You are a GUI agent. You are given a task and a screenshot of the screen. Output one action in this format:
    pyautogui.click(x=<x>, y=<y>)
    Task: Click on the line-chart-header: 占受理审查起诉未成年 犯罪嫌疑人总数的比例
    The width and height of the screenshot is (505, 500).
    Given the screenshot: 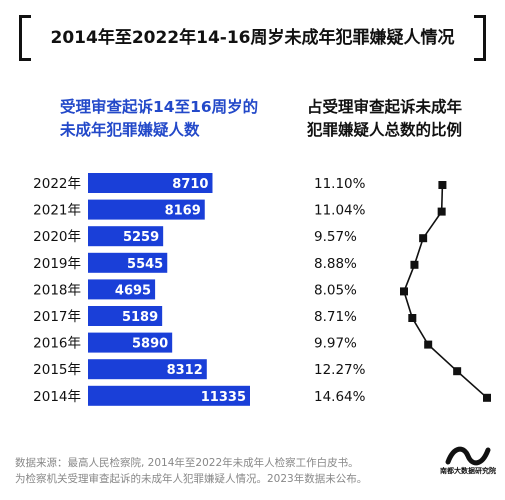 What is the action you would take?
    pyautogui.click(x=404, y=119)
    